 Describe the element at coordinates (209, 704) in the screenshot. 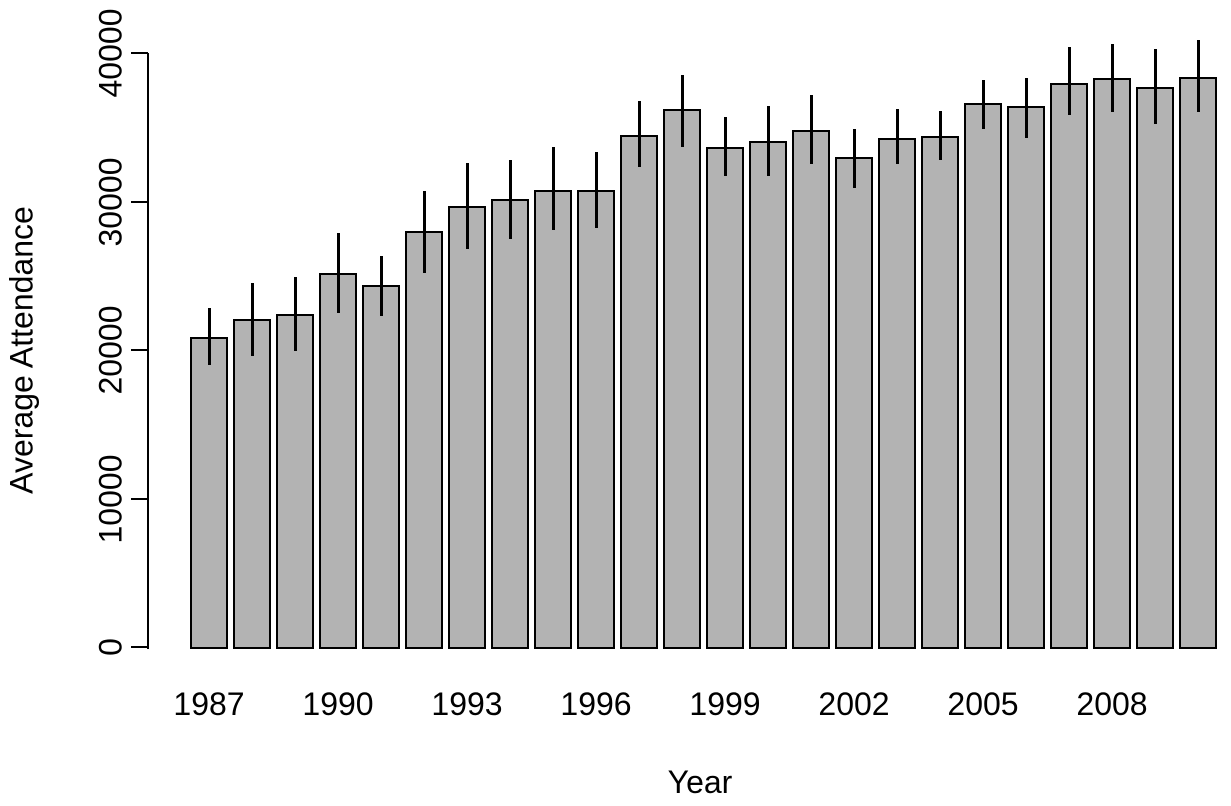

I see `x-tick-label-1987: 1987` at that location.